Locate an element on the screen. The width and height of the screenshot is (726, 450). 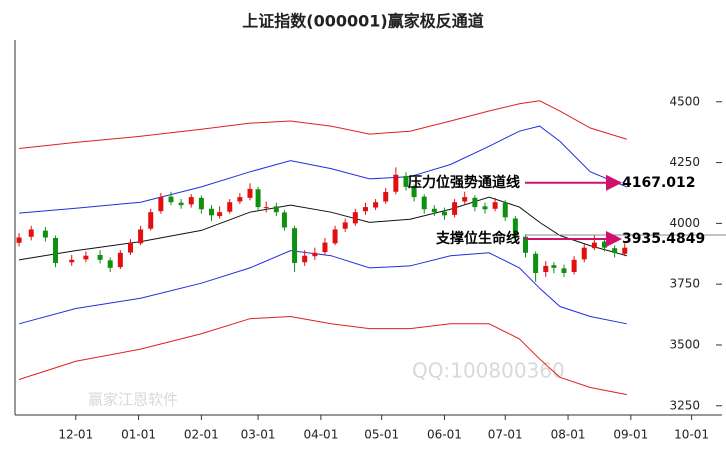
annotation-value: 3935.4849 is located at coordinates (663, 239).